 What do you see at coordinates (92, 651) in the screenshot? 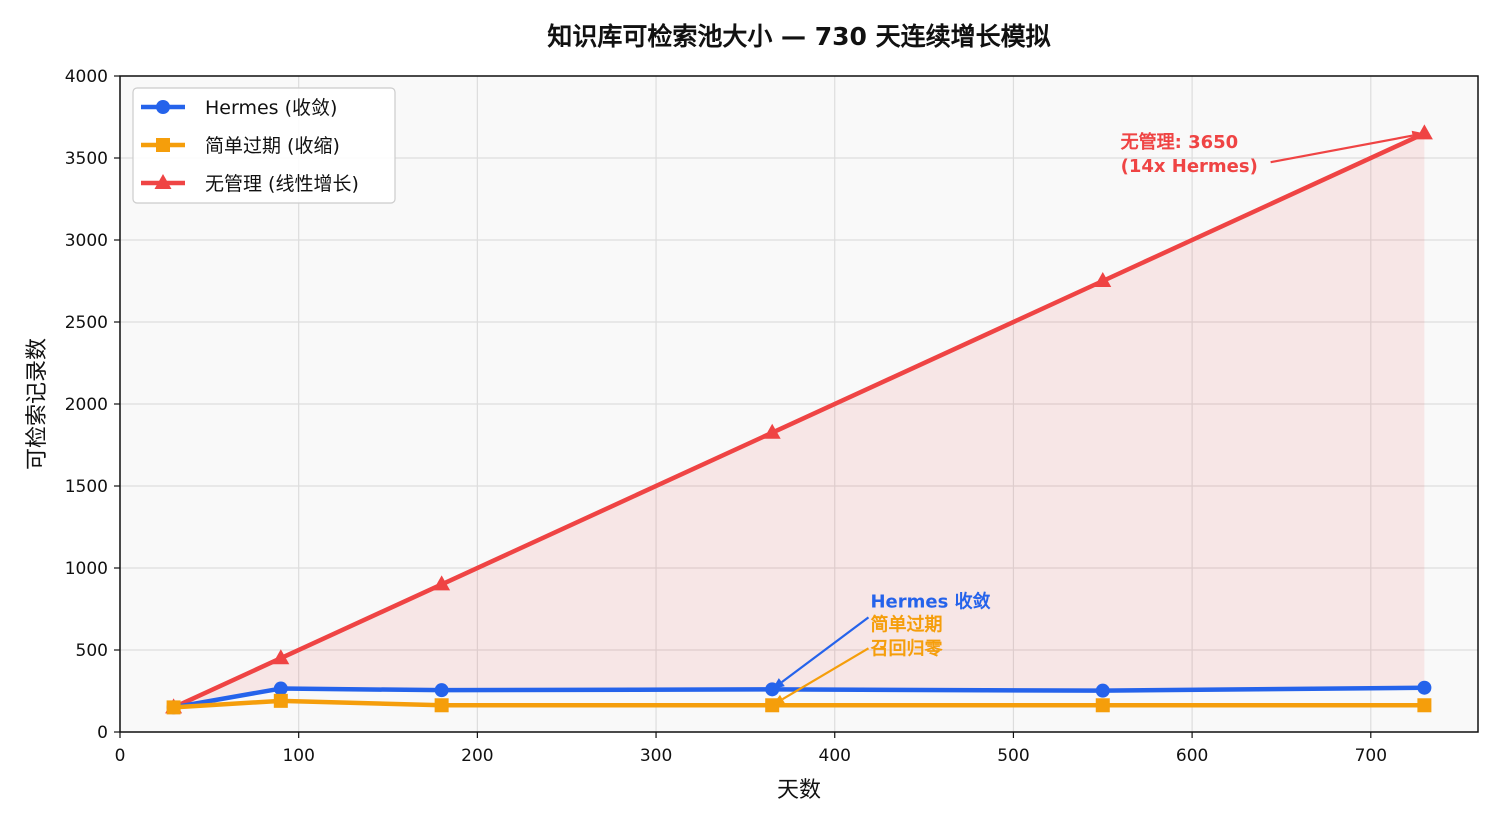
I see `y-tick-label: 500` at bounding box center [92, 651].